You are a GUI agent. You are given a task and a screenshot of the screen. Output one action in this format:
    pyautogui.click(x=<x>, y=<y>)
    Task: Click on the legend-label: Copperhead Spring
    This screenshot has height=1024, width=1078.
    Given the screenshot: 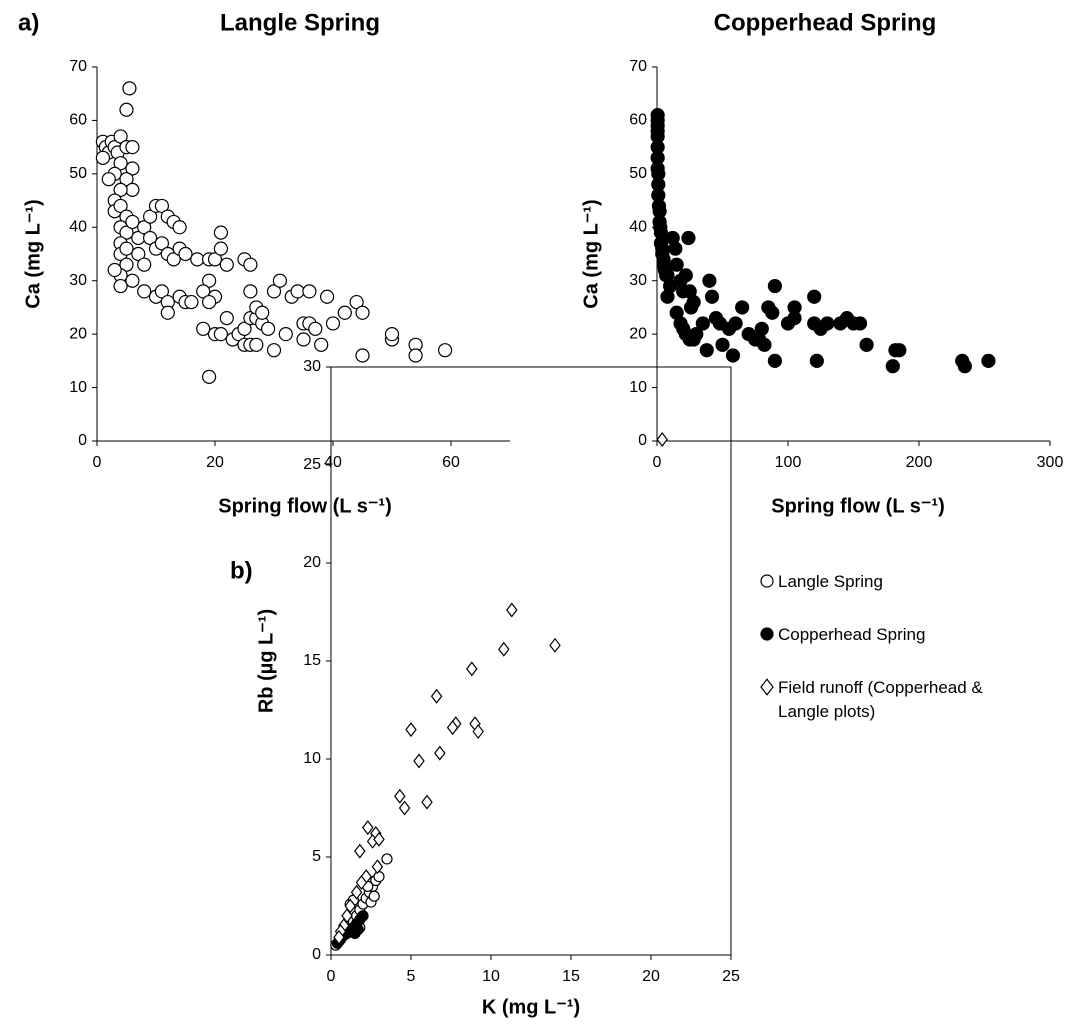 What is the action you would take?
    pyautogui.click(x=852, y=634)
    